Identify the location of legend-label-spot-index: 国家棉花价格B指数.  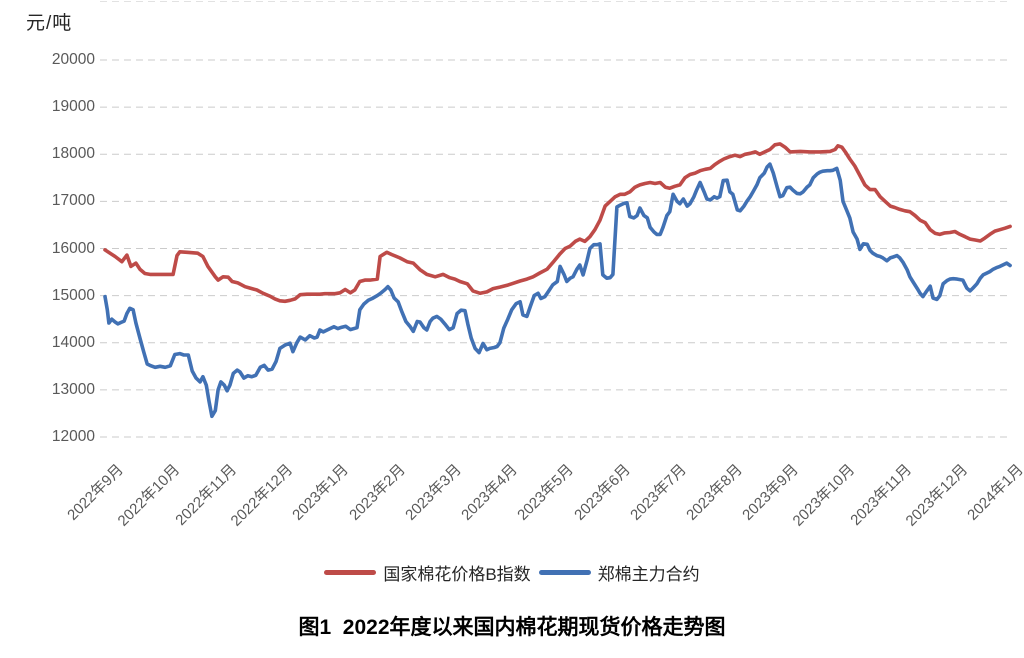
(457, 574).